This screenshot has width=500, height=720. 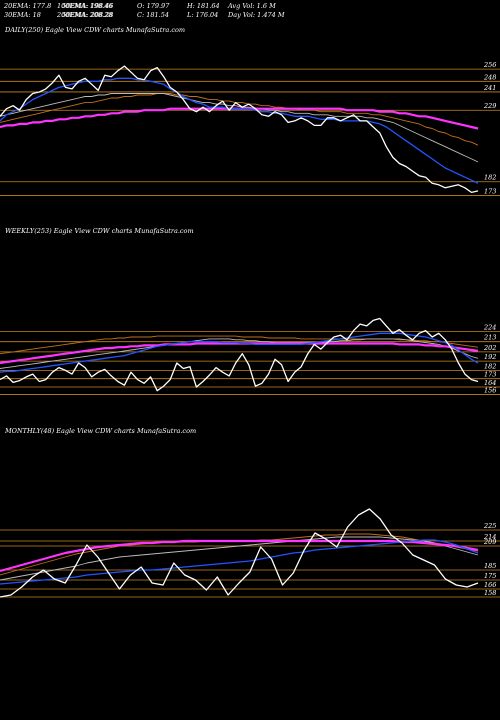 What do you see at coordinates (490, 178) in the screenshot?
I see `daily-tick-label: 182` at bounding box center [490, 178].